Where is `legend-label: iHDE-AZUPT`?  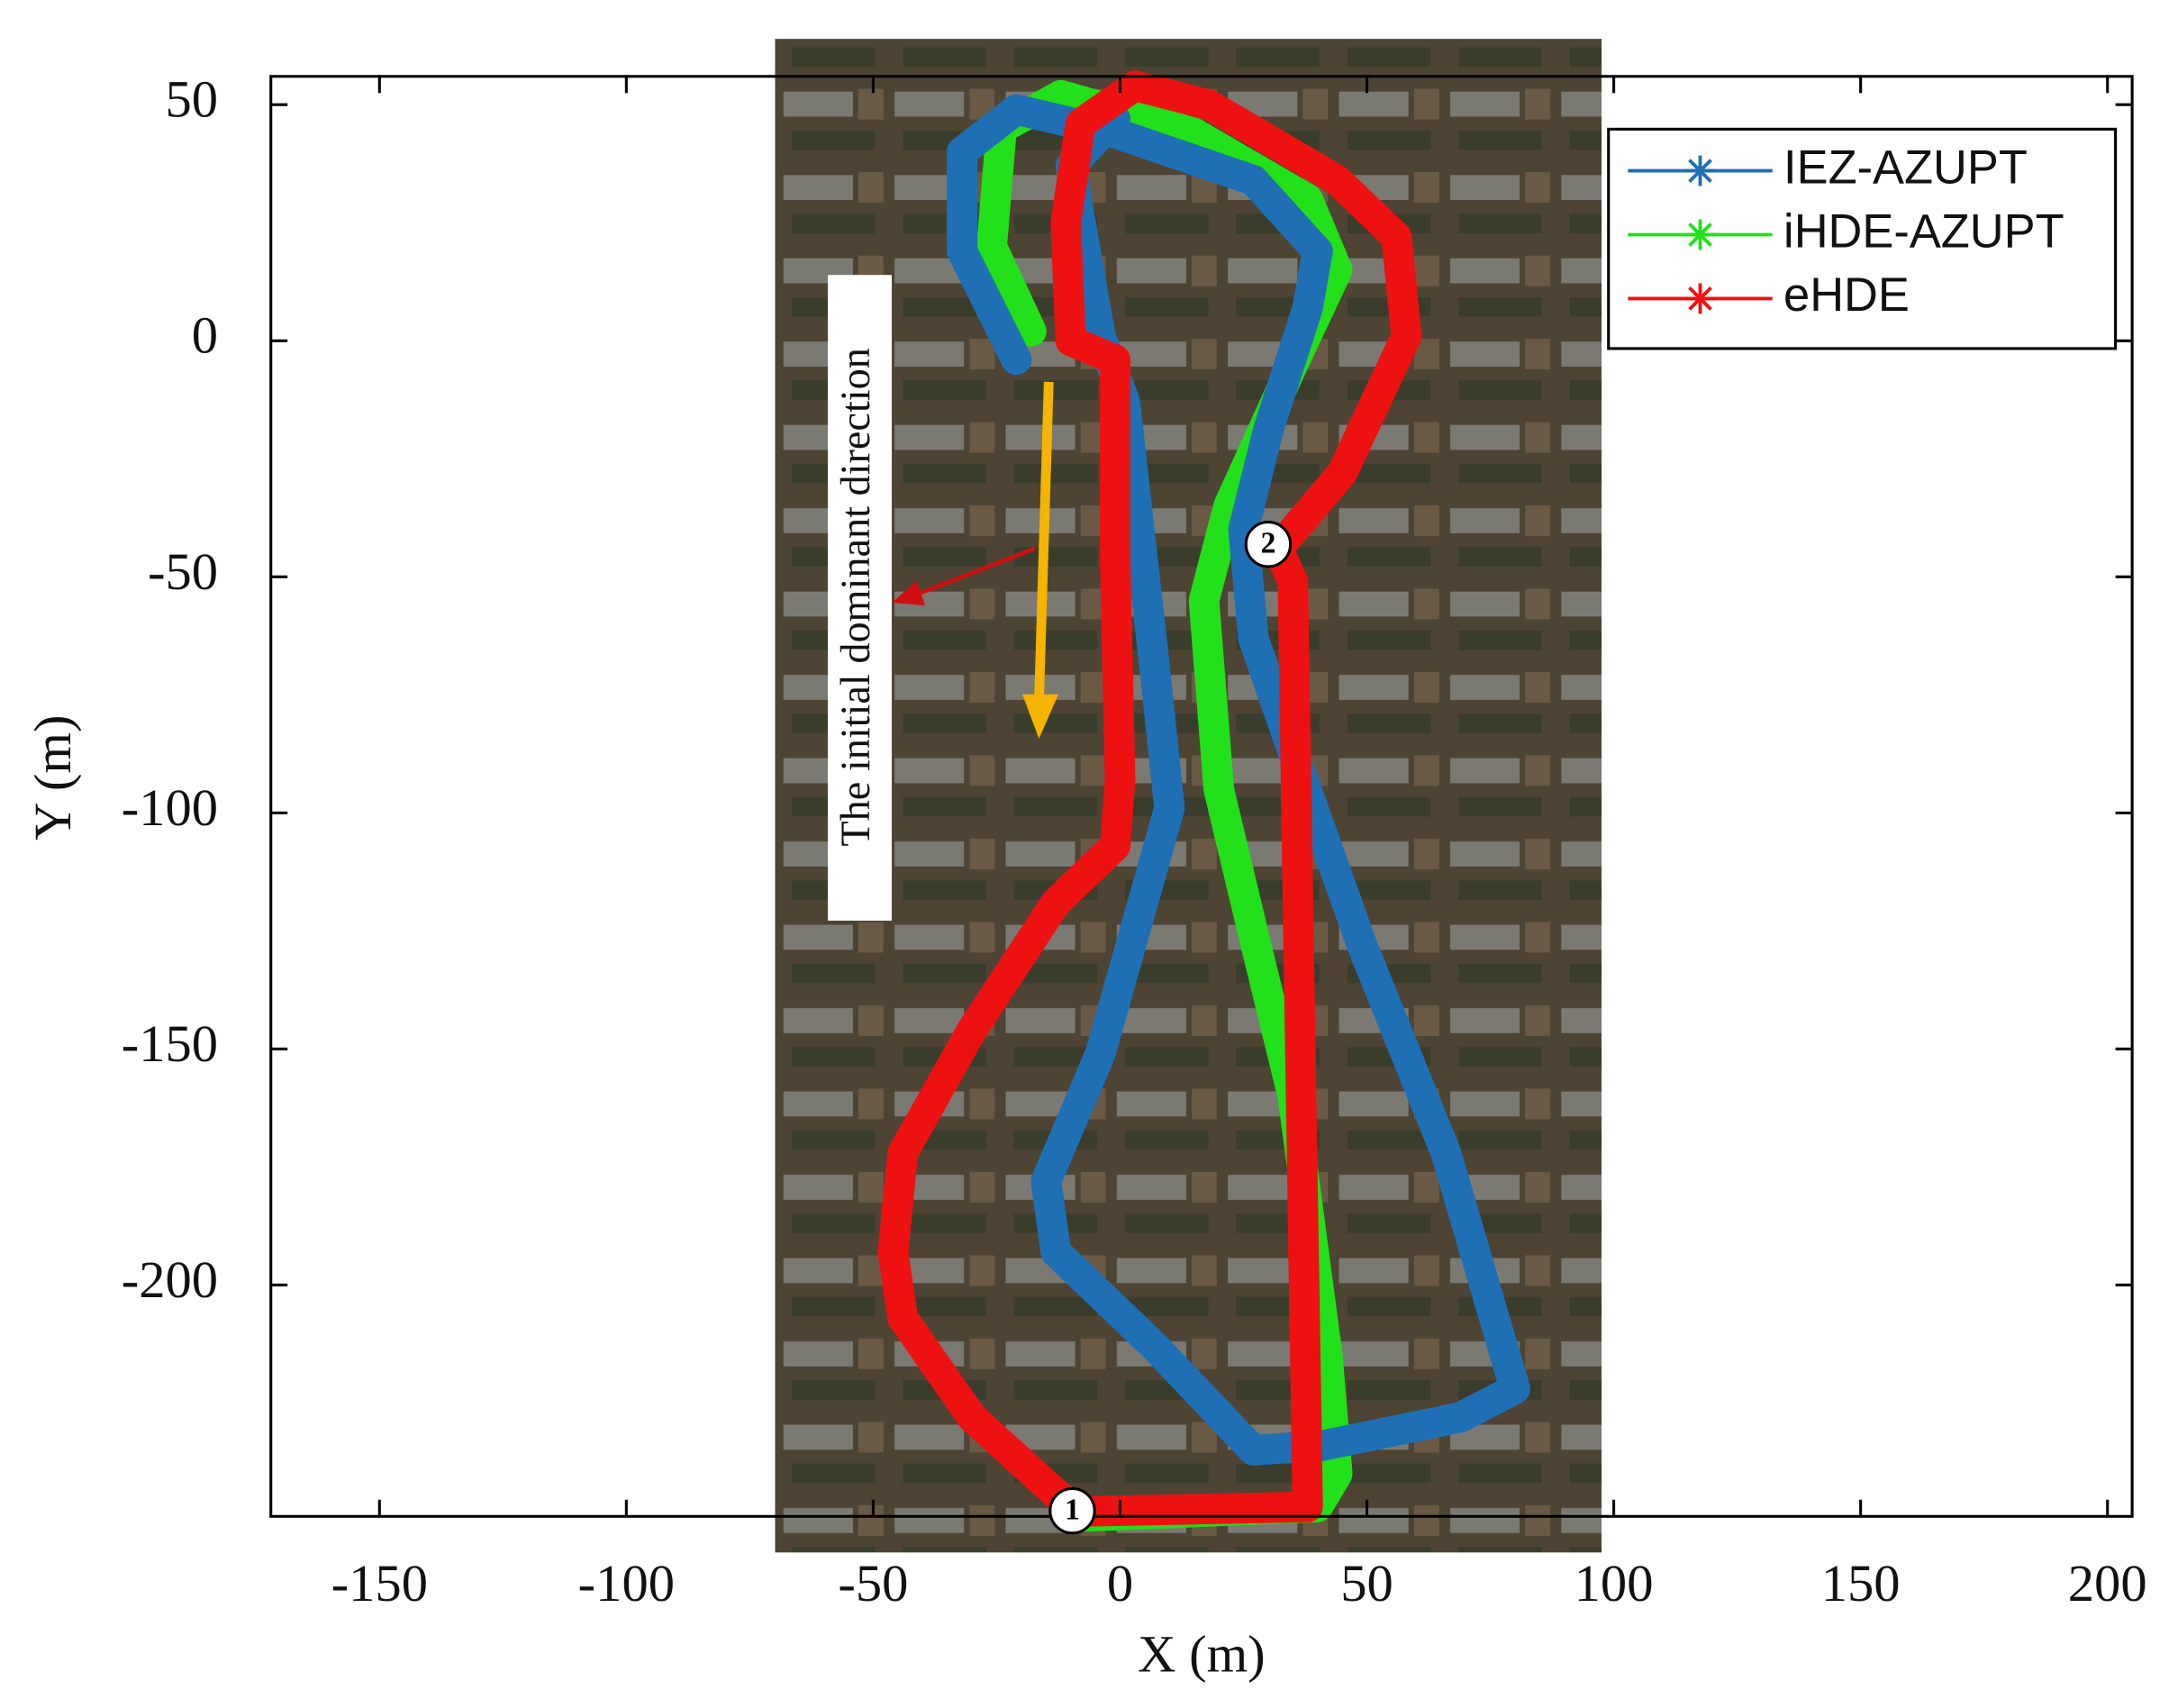 legend-label: iHDE-AZUPT is located at coordinates (1924, 231).